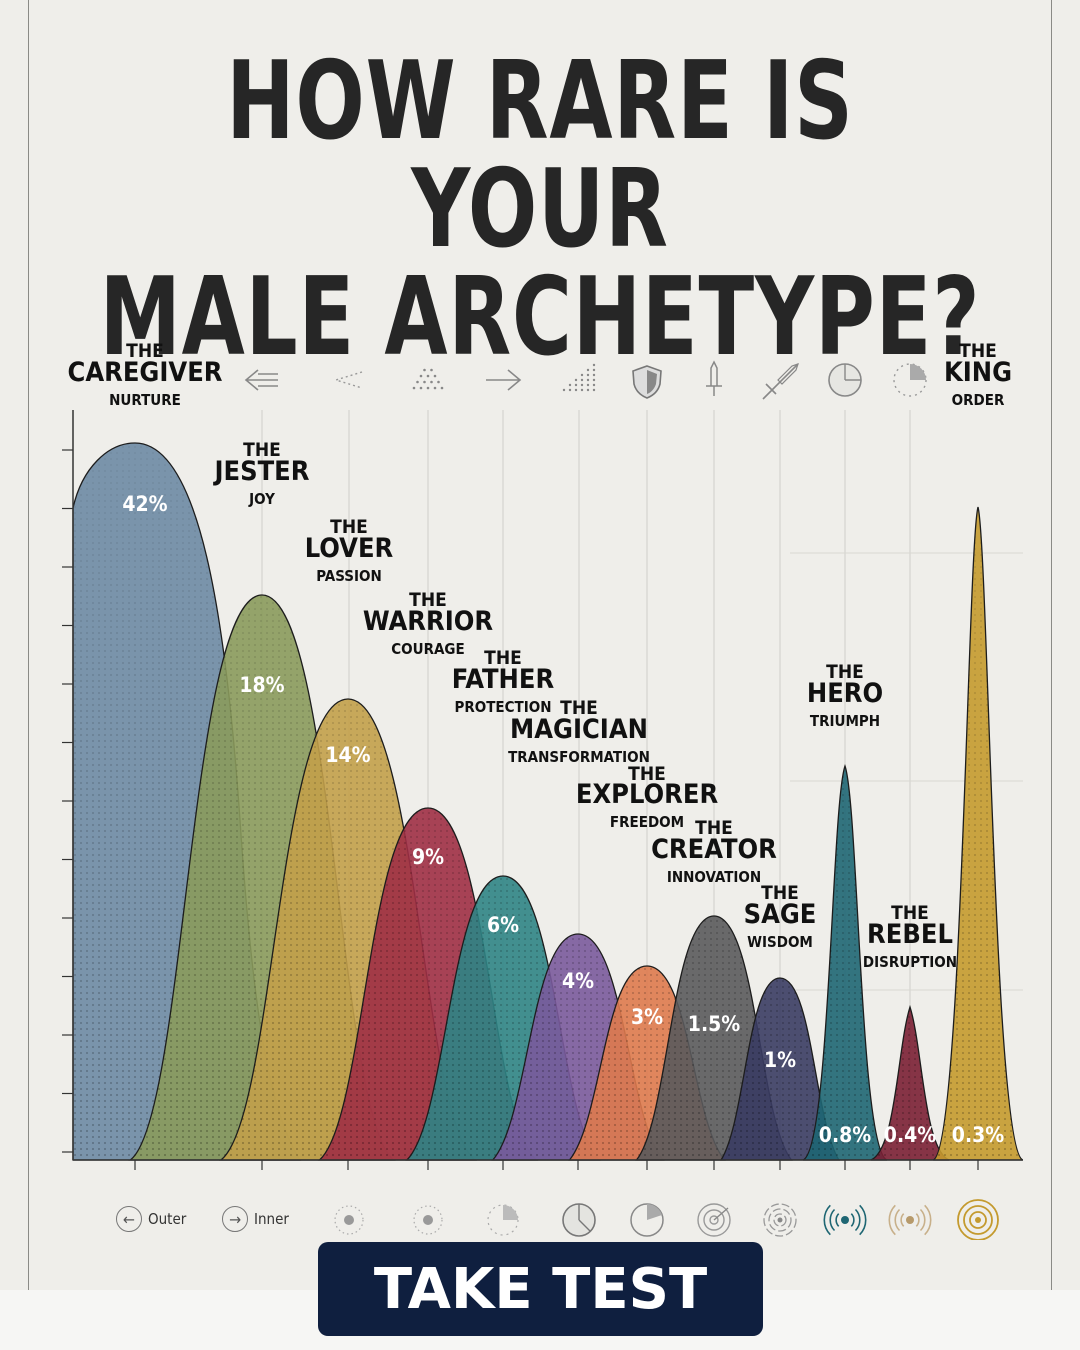 This screenshot has height=1350, width=1080. What do you see at coordinates (978, 372) in the screenshot?
I see `archetype-name: KING` at bounding box center [978, 372].